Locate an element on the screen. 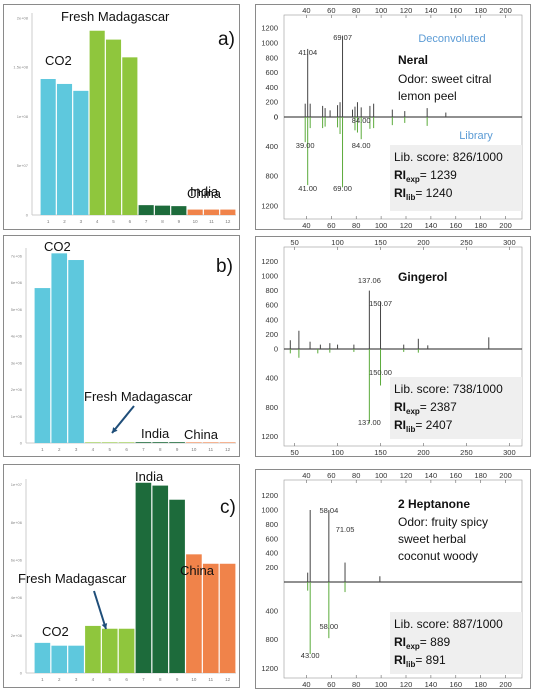  plot-frame is located at coordinates (403, 579).